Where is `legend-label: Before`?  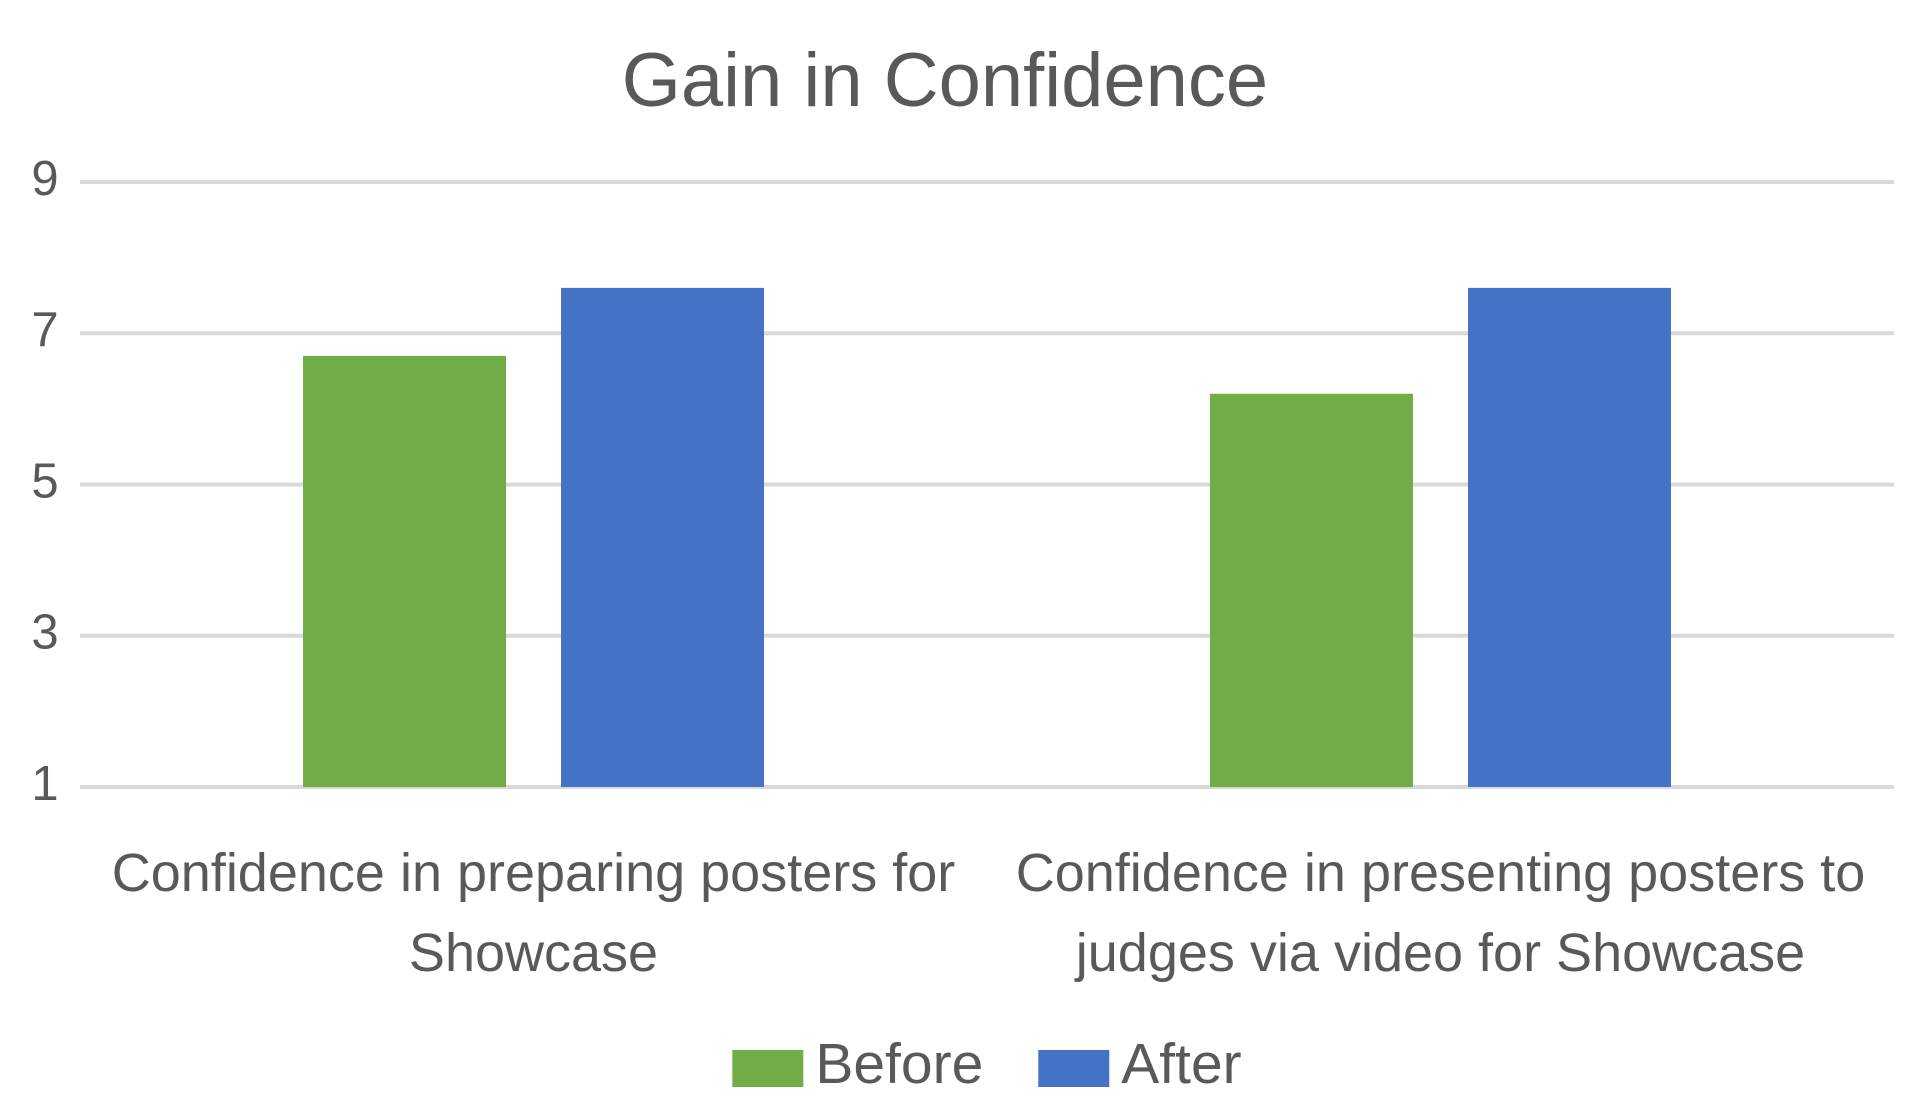
legend-label: Before is located at coordinates (899, 1064).